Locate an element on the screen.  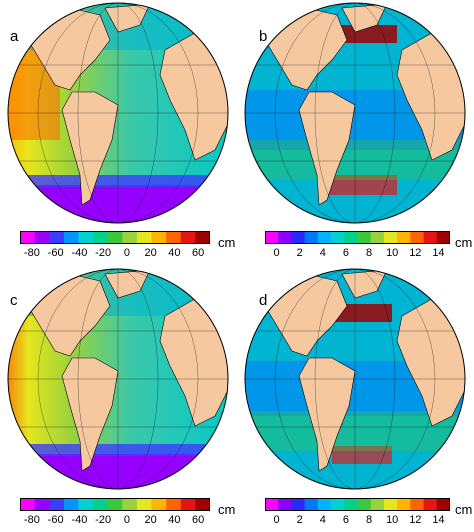
colorbar-tick-label: -80 is located at coordinates (31, 253).